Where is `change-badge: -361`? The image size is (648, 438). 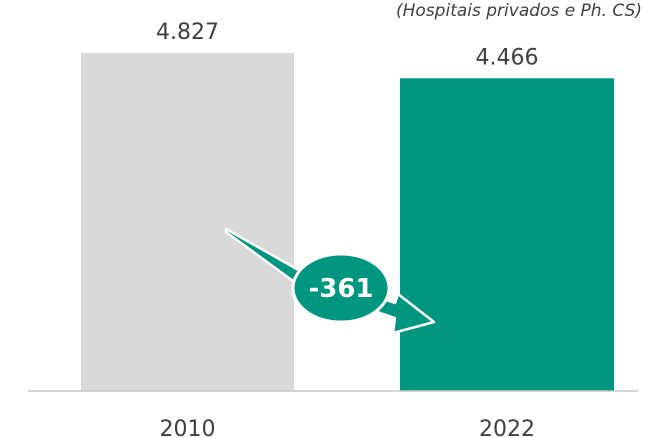 change-badge: -361 is located at coordinates (341, 288).